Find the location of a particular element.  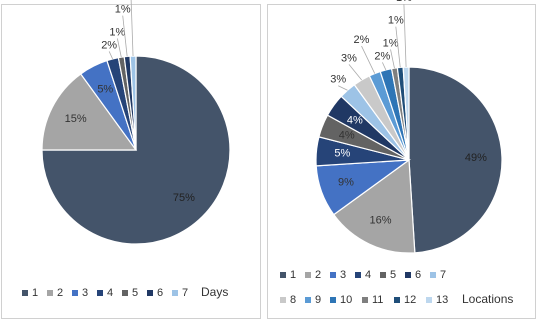

data-label: 16% is located at coordinates (380, 220).